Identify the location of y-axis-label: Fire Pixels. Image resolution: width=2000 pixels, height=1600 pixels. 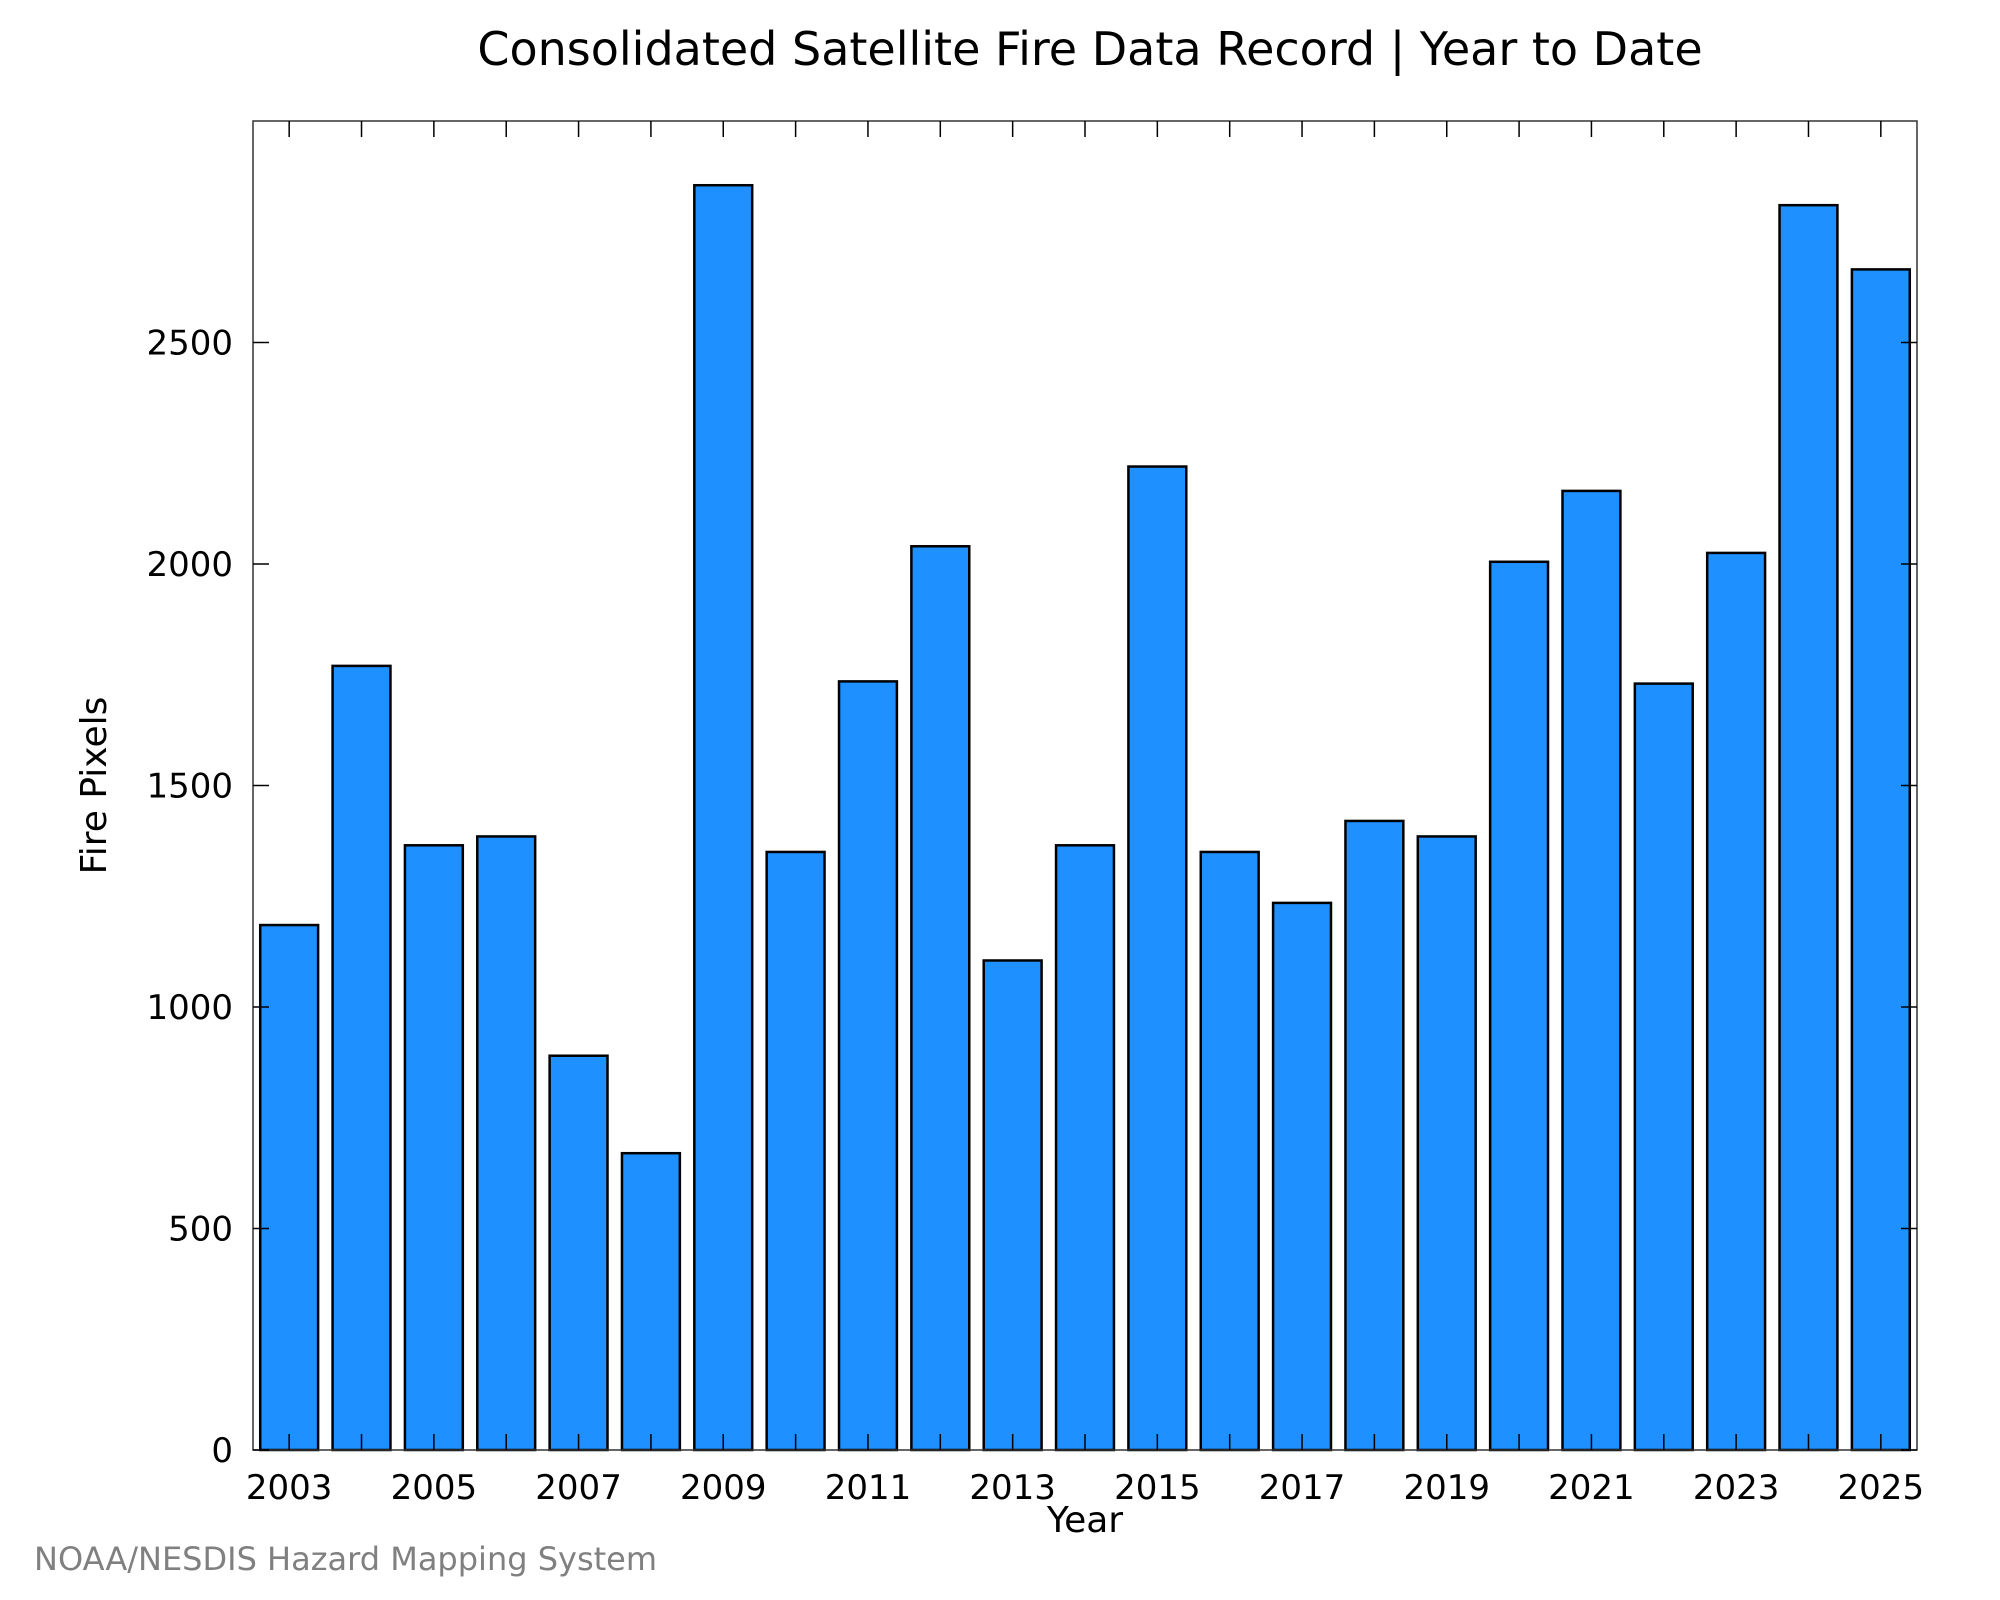
(94, 786).